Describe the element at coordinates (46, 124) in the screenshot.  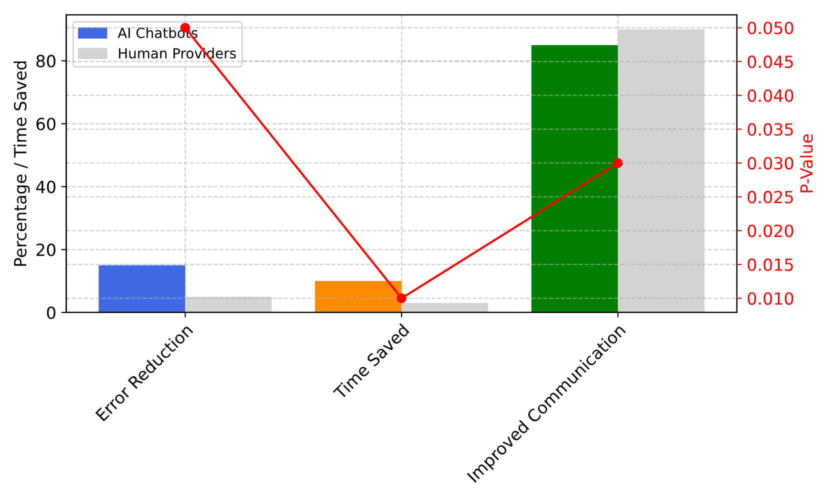
I see `y-tick-label: 60` at that location.